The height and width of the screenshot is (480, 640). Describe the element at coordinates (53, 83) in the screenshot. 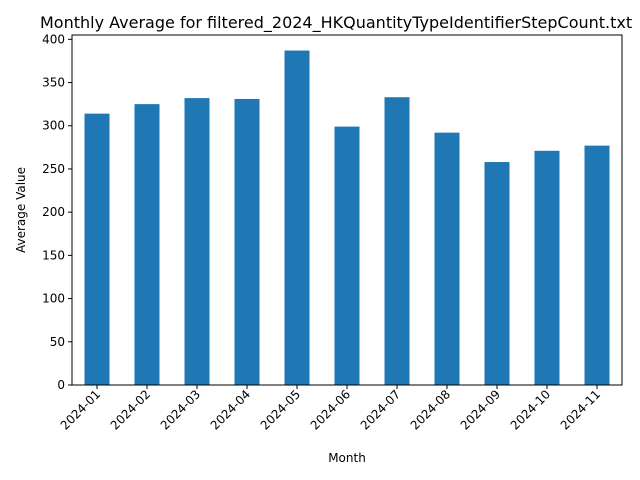

I see `y-tick-label: 350` at that location.